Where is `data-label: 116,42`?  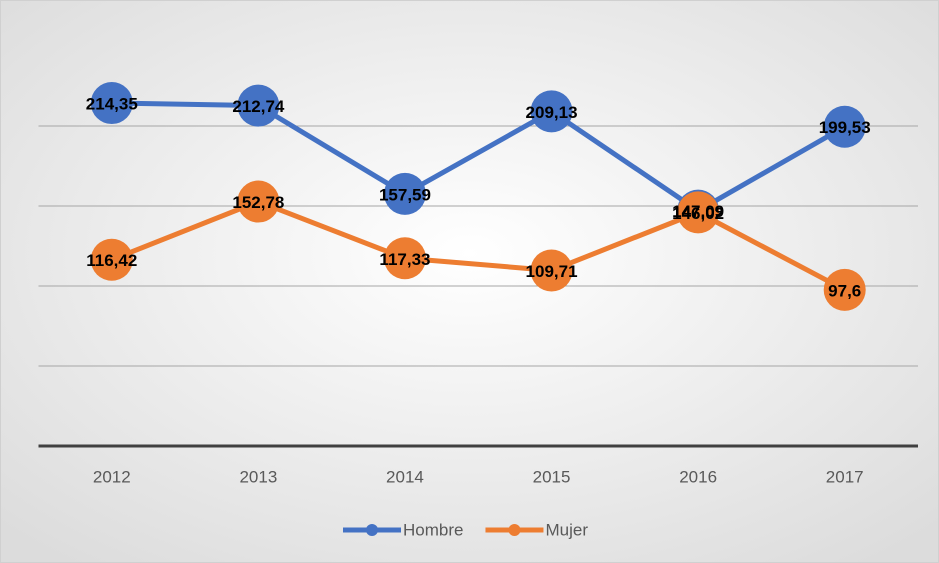 data-label: 116,42 is located at coordinates (111, 260).